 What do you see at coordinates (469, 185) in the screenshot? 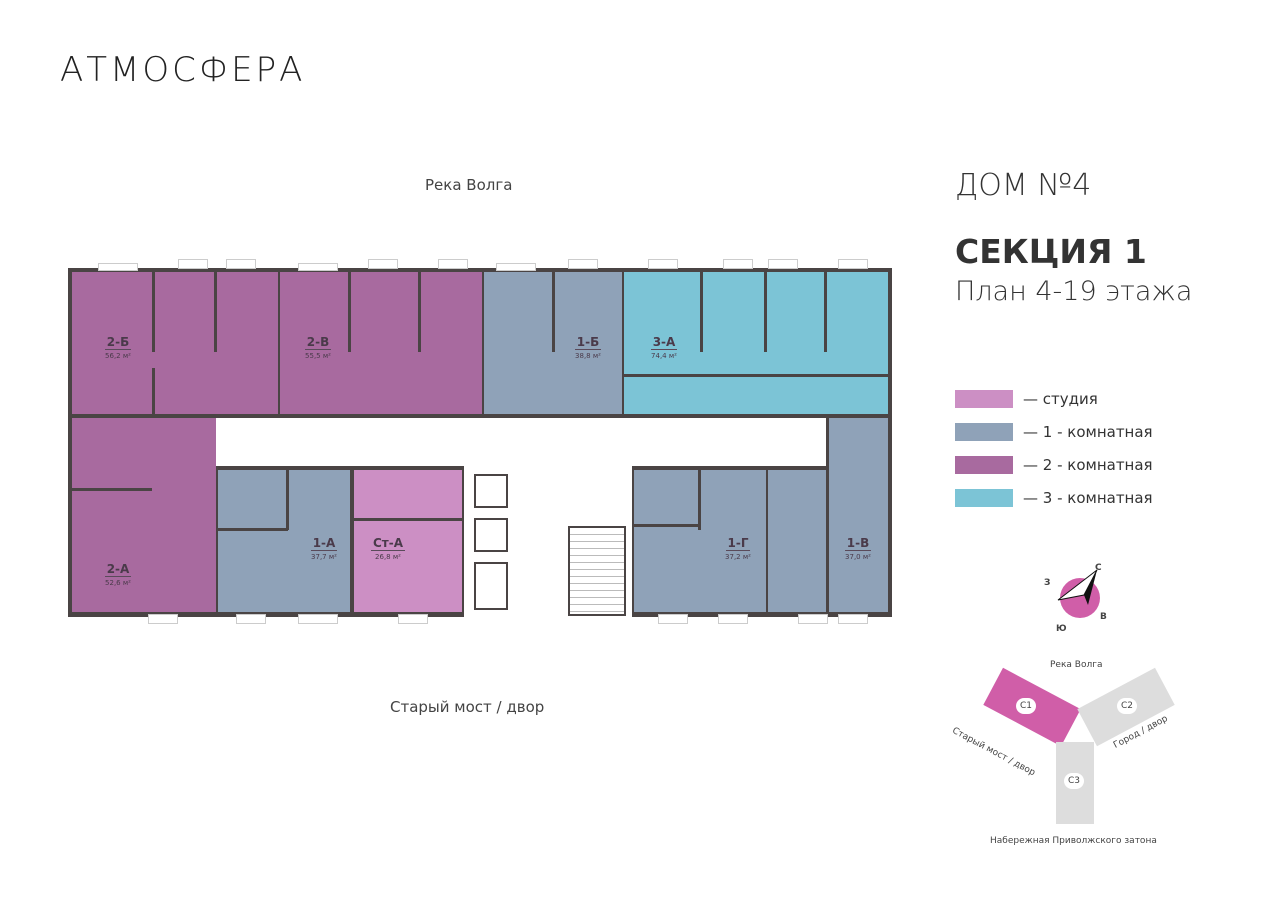
I see `top-orientation-label: Река Волга` at bounding box center [469, 185].